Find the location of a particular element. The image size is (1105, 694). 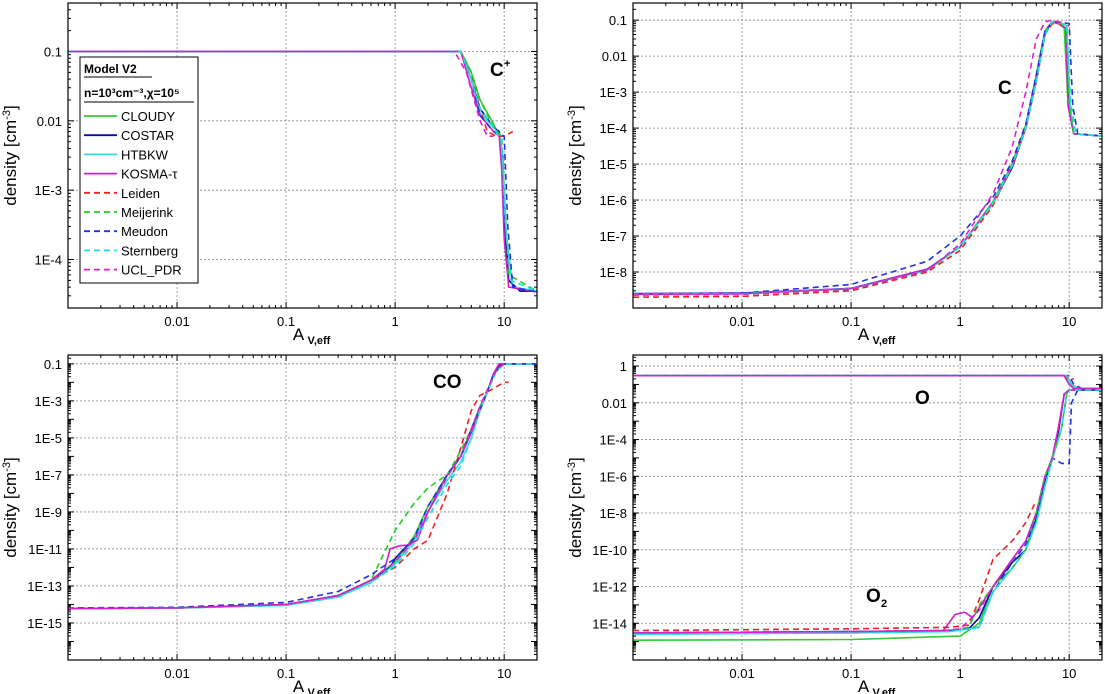

series-line-sternberg is located at coordinates (302, 171).